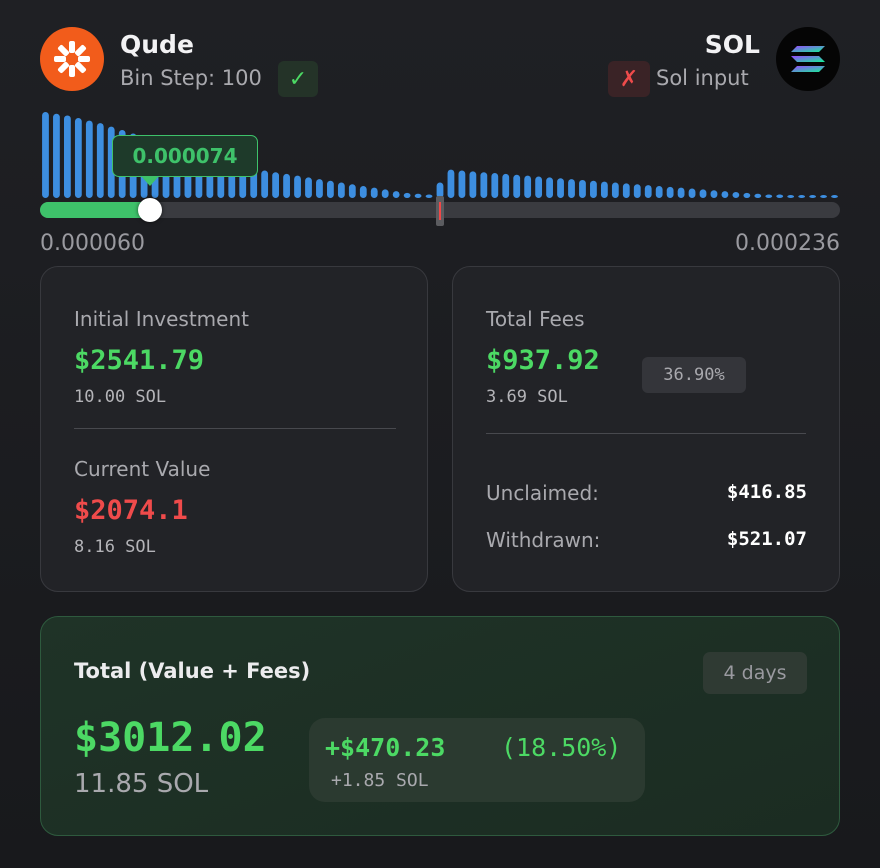 The width and height of the screenshot is (880, 868). I want to click on profit-box: +$470.23 (18.50%) +1.85 SOL, so click(477, 760).